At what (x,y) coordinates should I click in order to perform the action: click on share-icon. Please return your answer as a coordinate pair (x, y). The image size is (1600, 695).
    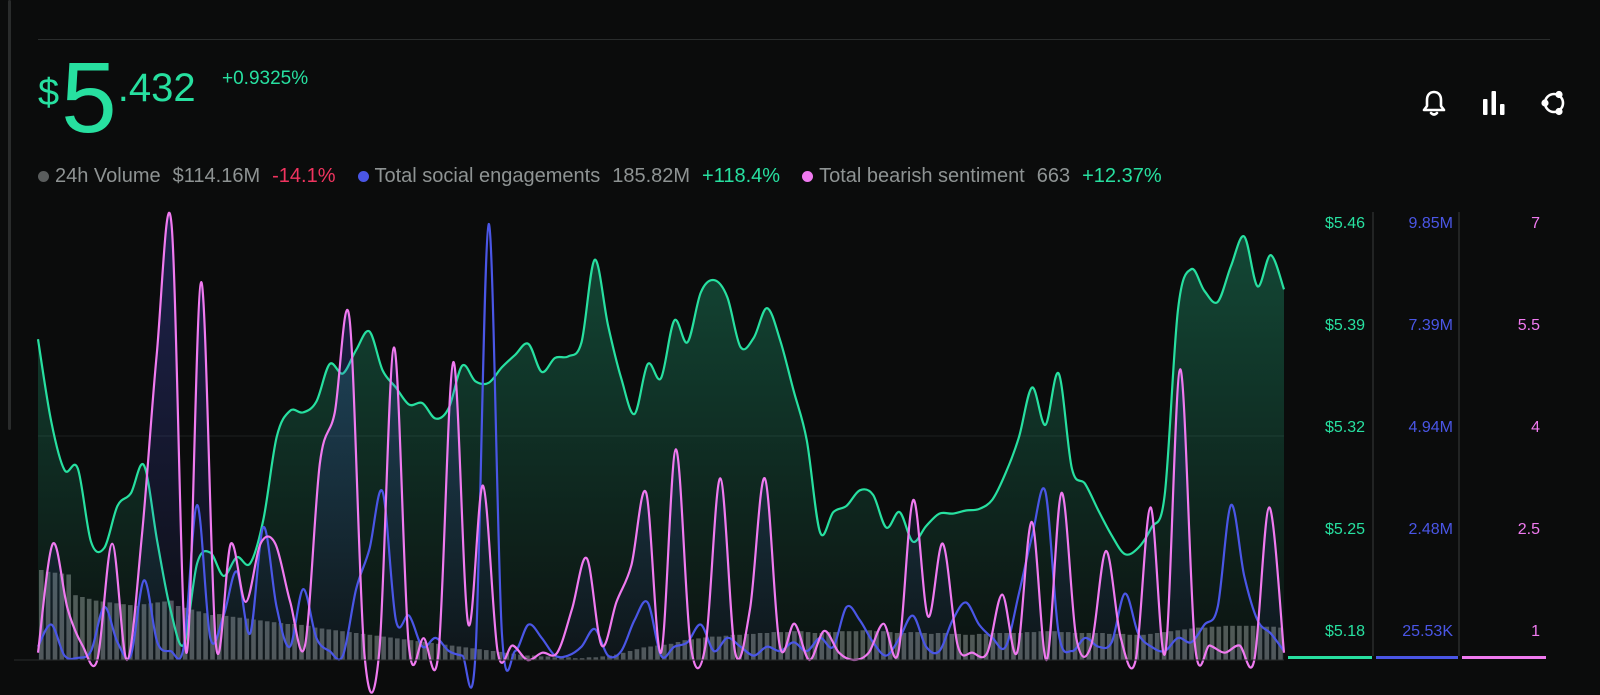
    Looking at the image, I should click on (1553, 103).